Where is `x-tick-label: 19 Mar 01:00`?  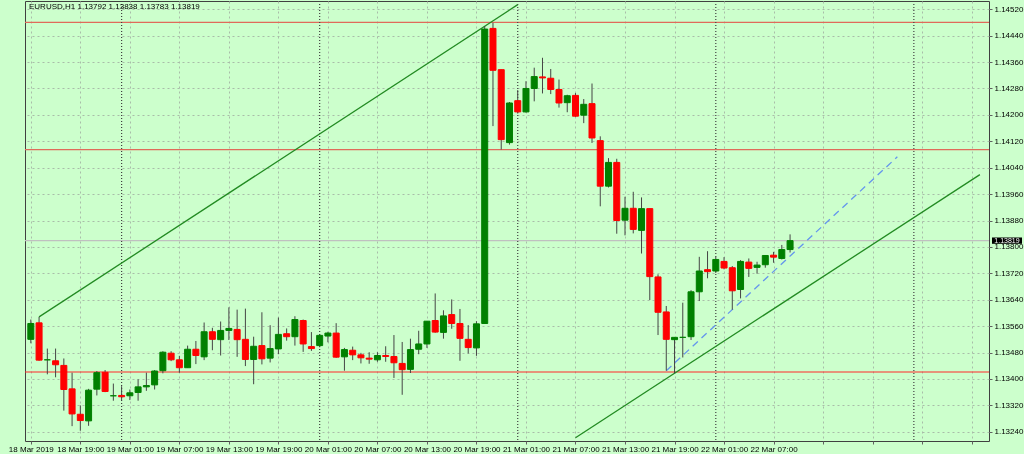 x-tick-label: 19 Mar 01:00 is located at coordinates (130, 449).